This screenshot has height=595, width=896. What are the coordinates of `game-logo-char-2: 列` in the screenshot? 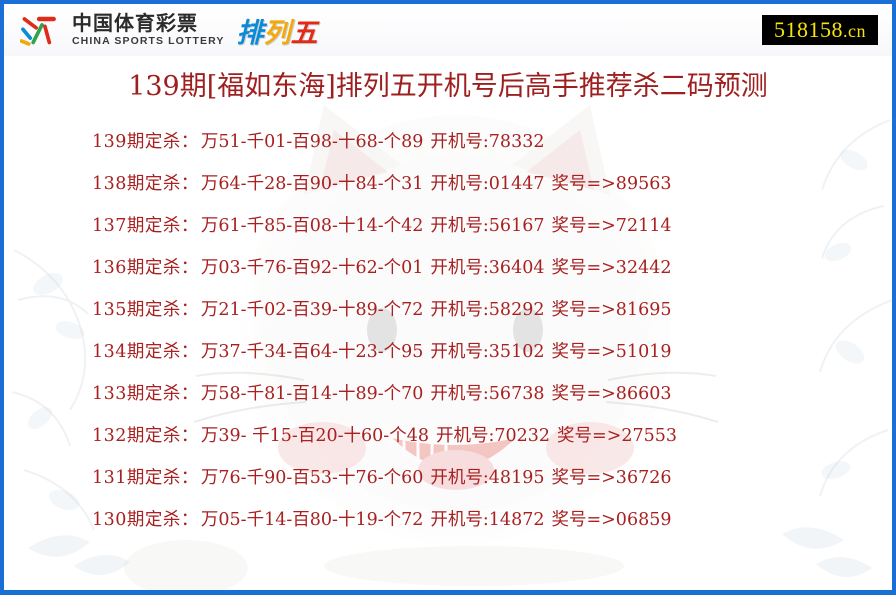 It's located at (277, 33).